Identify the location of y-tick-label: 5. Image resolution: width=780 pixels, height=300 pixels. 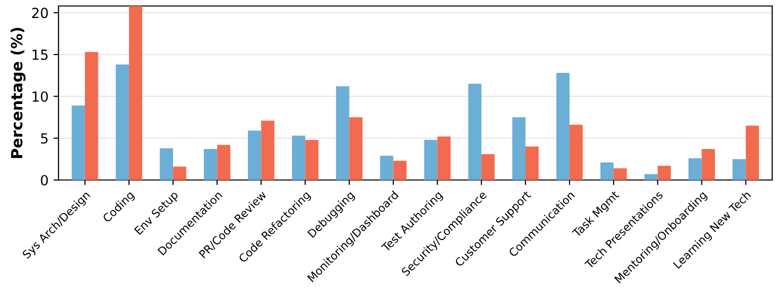
(44, 138).